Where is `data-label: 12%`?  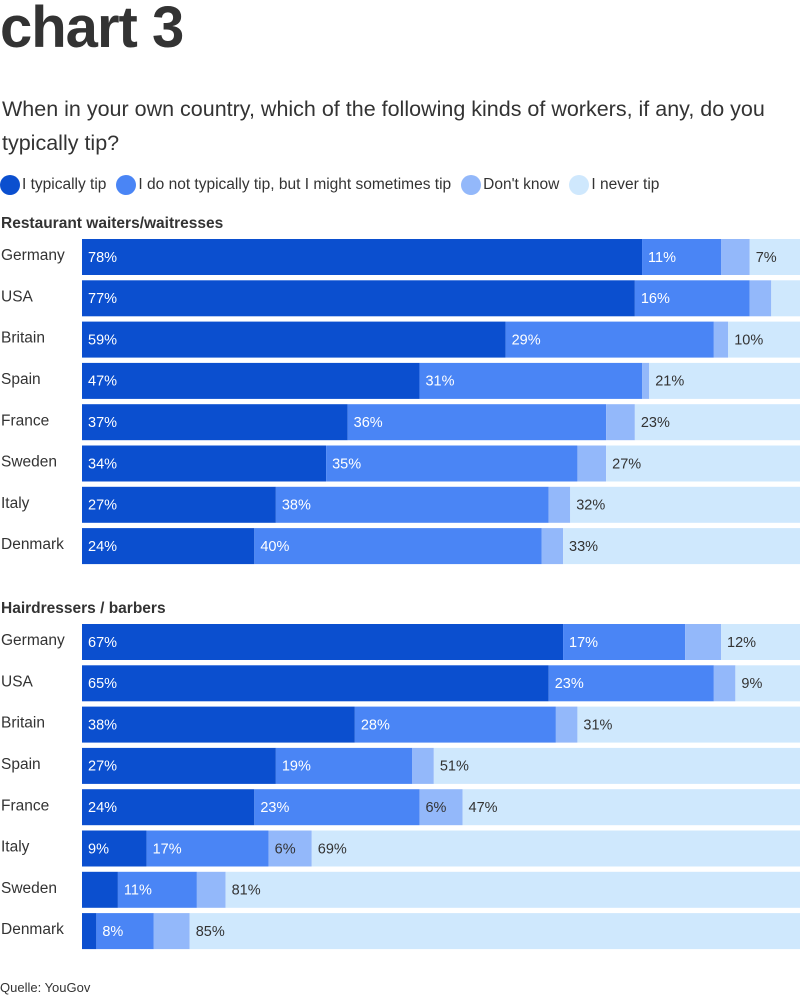 data-label: 12% is located at coordinates (741, 643).